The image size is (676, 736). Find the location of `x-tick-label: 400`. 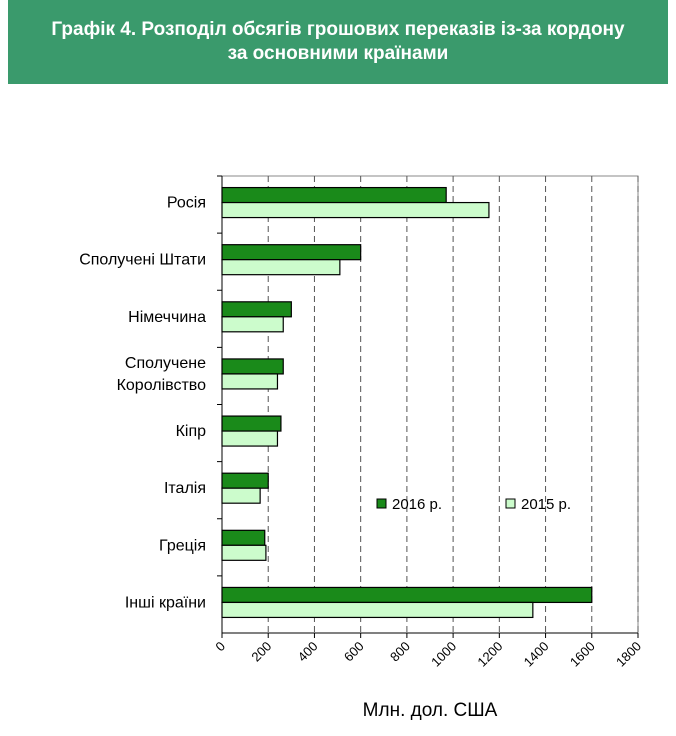

x-tick-label: 400 is located at coordinates (308, 652).